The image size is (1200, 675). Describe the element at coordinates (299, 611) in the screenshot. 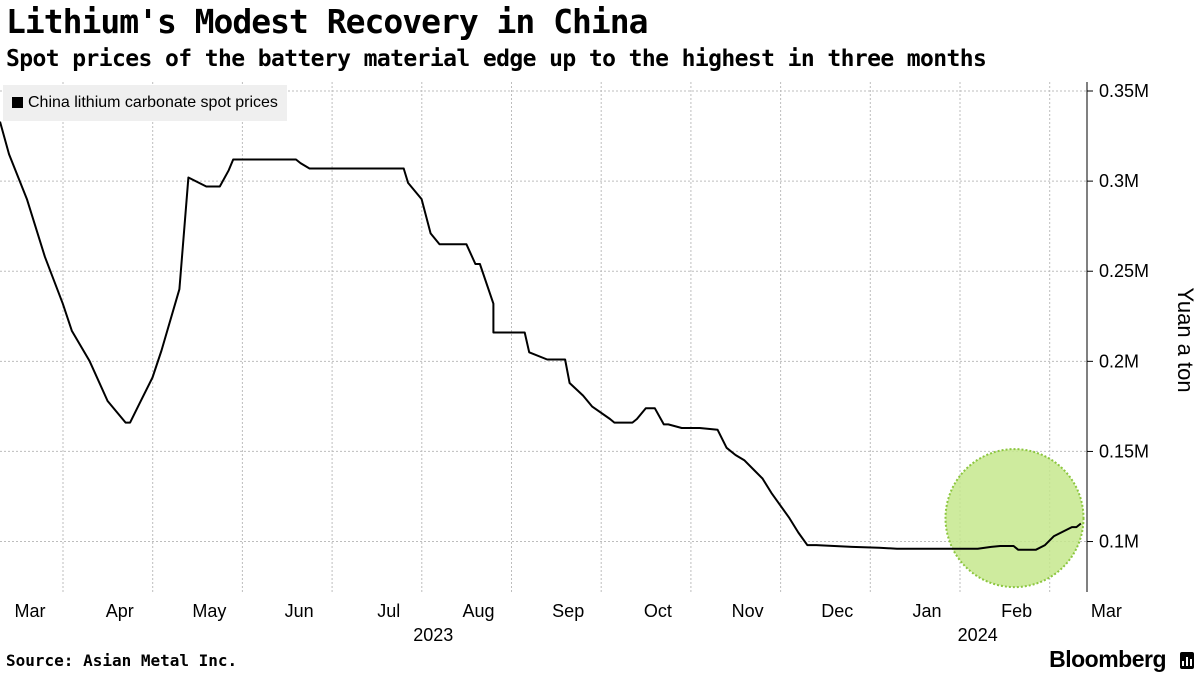

I see `x-tick-label: Jun` at that location.